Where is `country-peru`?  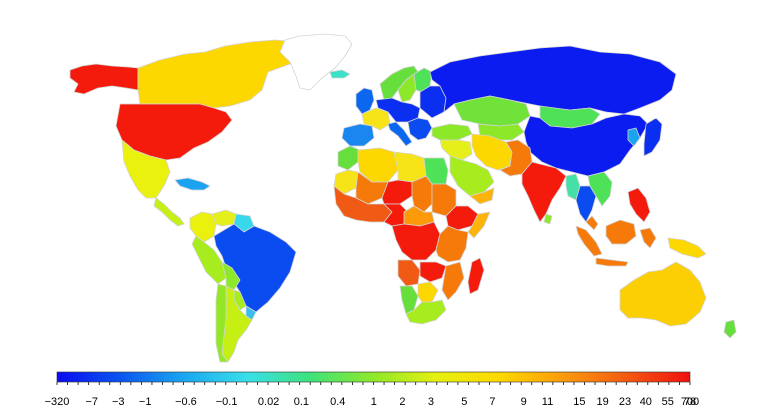 country-peru is located at coordinates (209, 260).